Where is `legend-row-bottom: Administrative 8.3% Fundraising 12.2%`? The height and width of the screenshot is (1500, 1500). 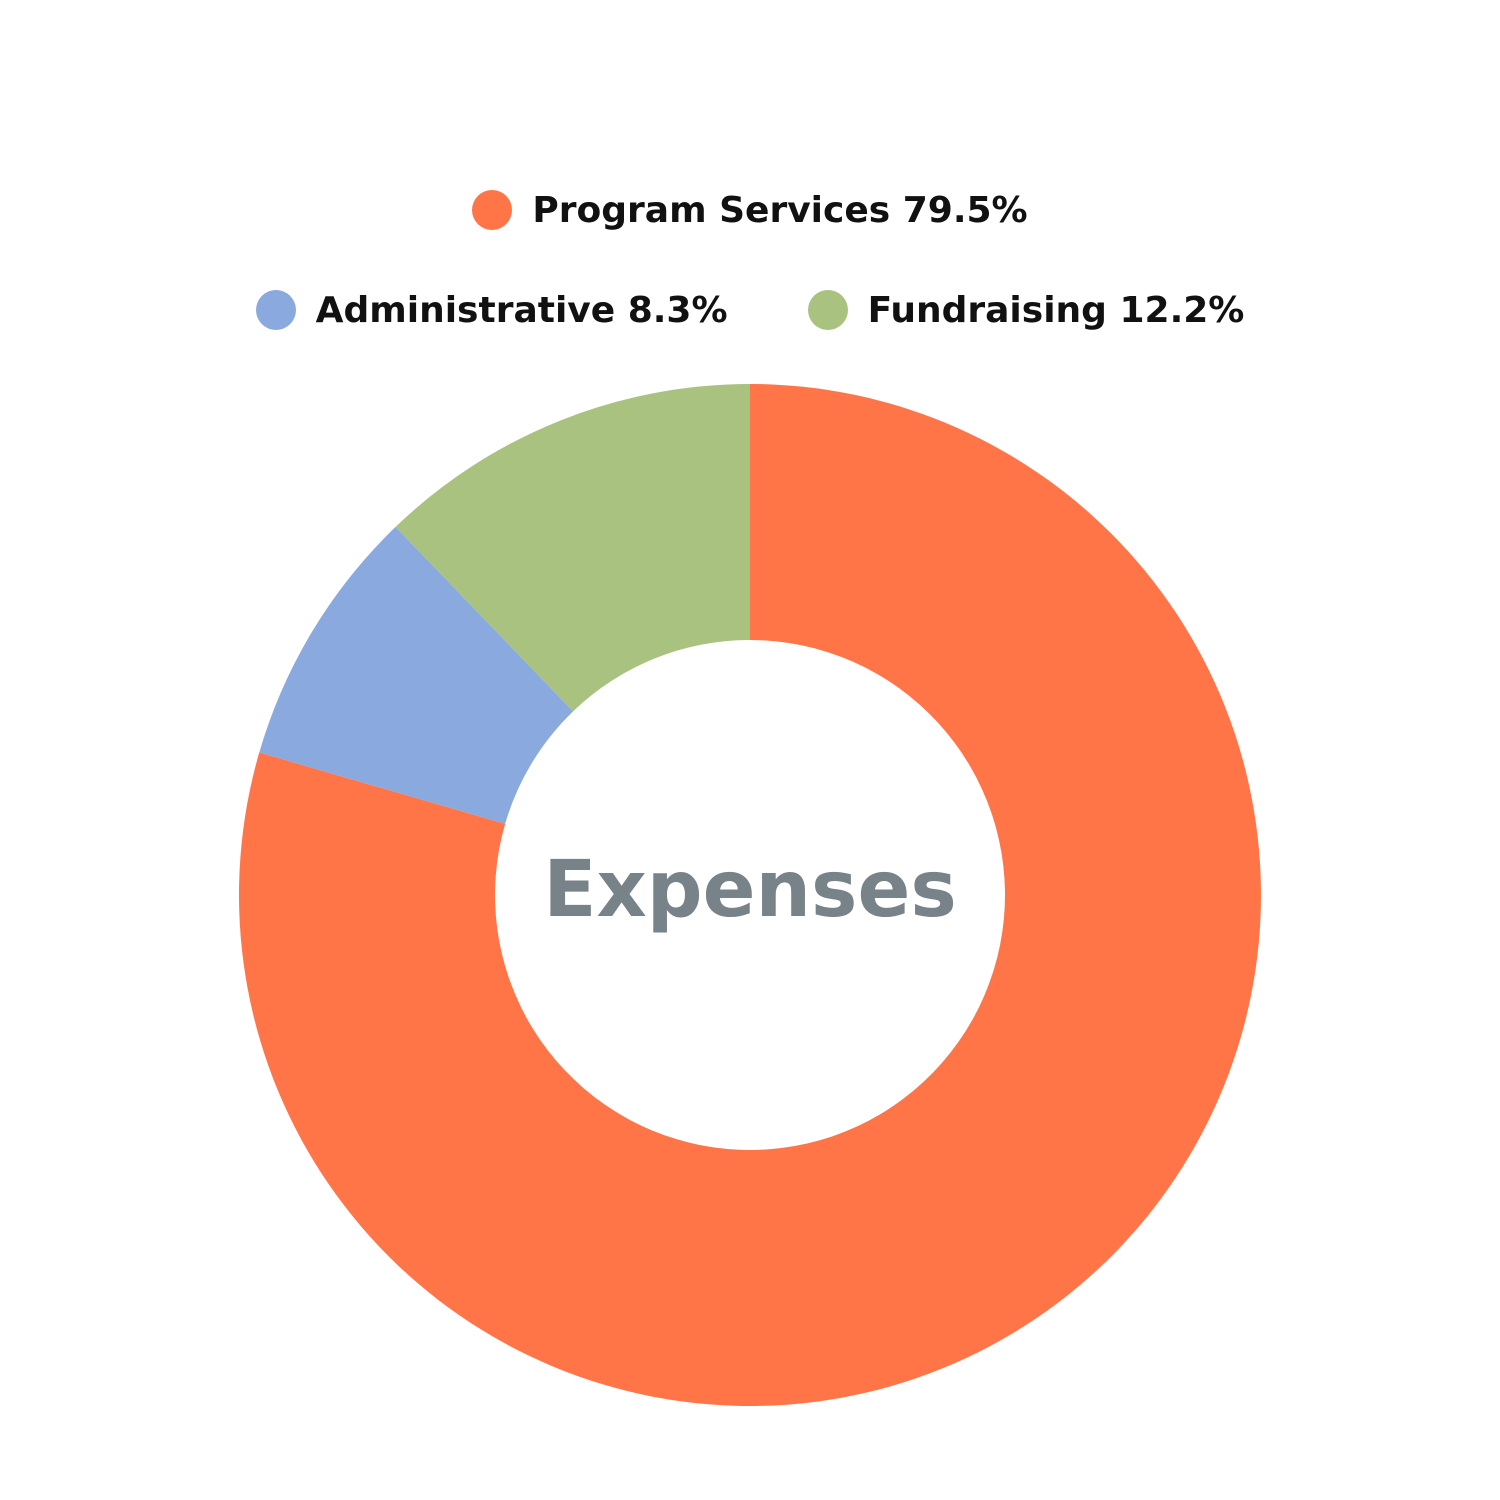
legend-row-bottom: Administrative 8.3% Fundraising 12.2% is located at coordinates (750, 310).